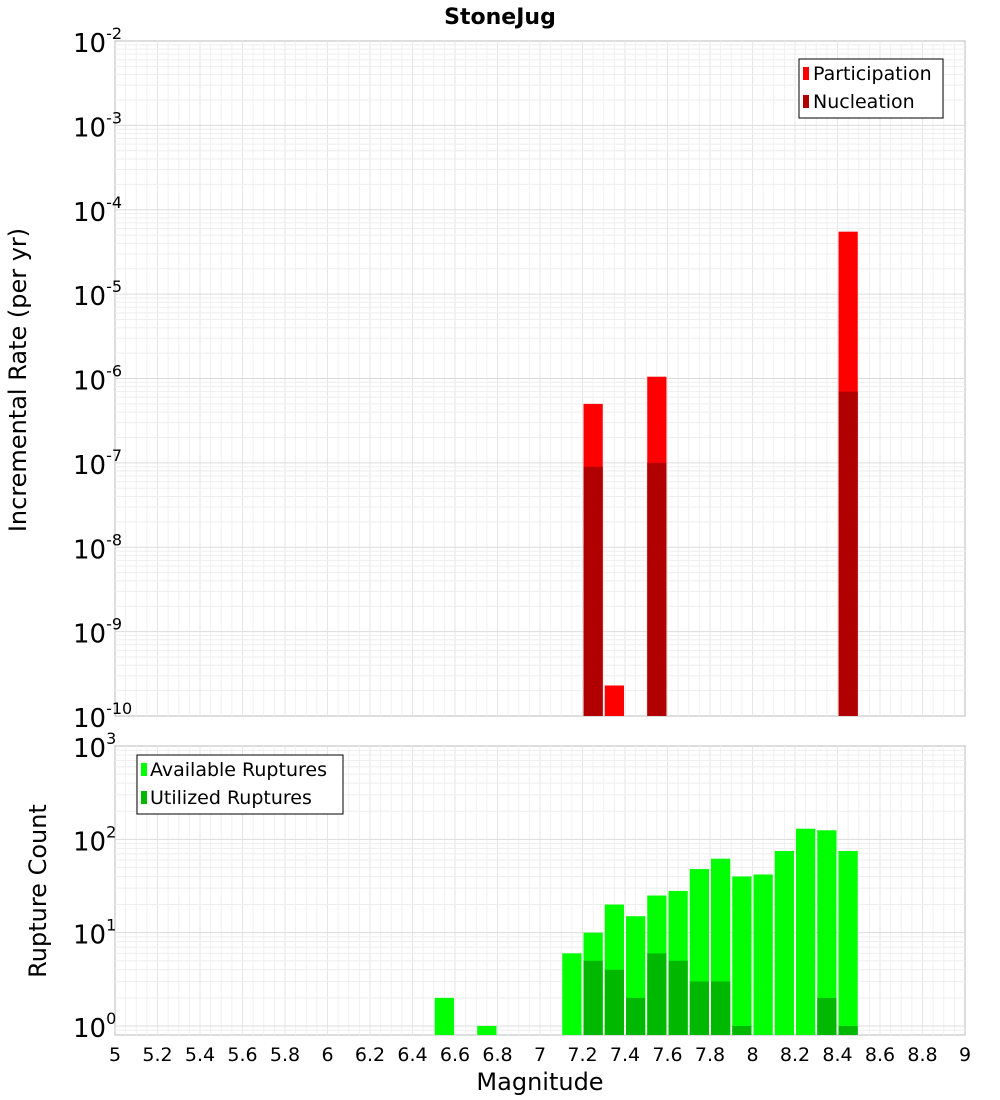 Image resolution: width=1000 pixels, height=1100 pixels. What do you see at coordinates (806, 101) in the screenshot?
I see `nucleation-swatch` at bounding box center [806, 101].